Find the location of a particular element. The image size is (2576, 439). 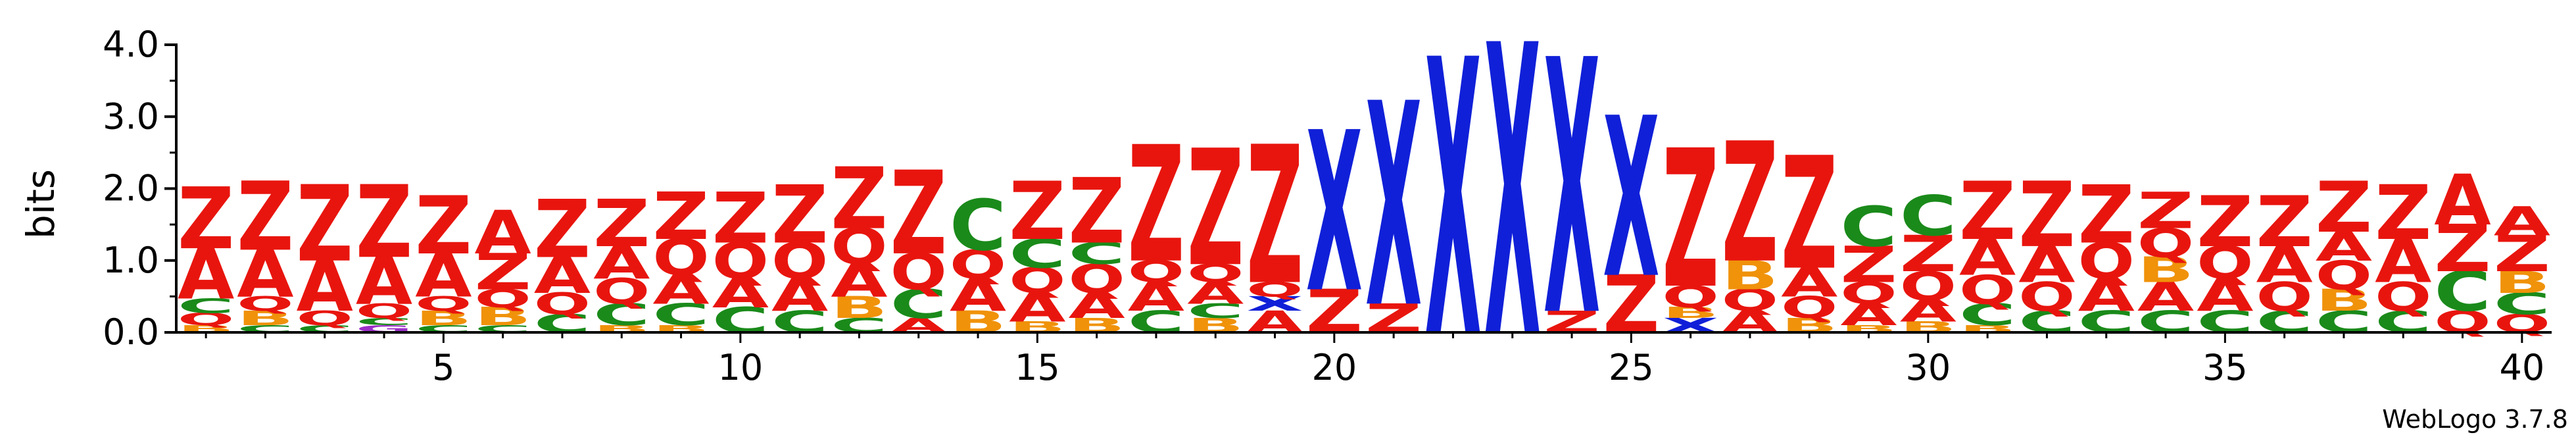

weblogo-credit: WebLogo 3.7.8 is located at coordinates (2475, 419).